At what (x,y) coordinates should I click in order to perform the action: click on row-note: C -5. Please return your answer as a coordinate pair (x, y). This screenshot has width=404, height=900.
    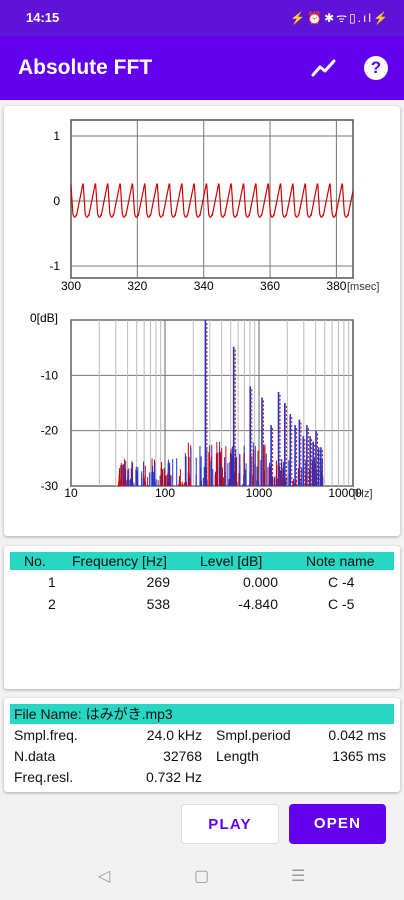
    Looking at the image, I should click on (341, 604).